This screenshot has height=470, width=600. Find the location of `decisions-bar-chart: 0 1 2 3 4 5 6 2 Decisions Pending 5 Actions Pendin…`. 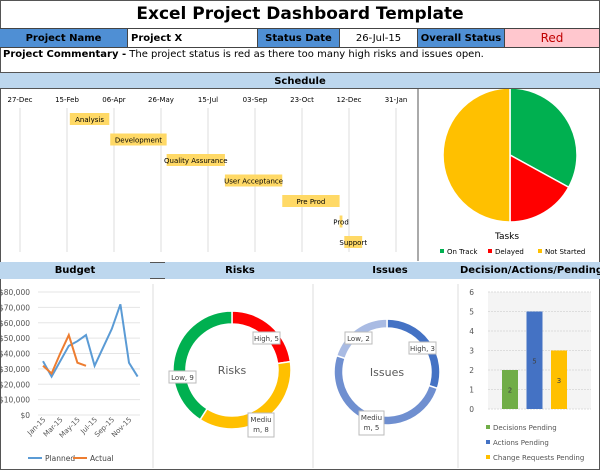

decisions-bar-chart: 0 1 2 3 4 5 6 2 Decisions Pending 5 Actions Pendin… is located at coordinates (530, 375).